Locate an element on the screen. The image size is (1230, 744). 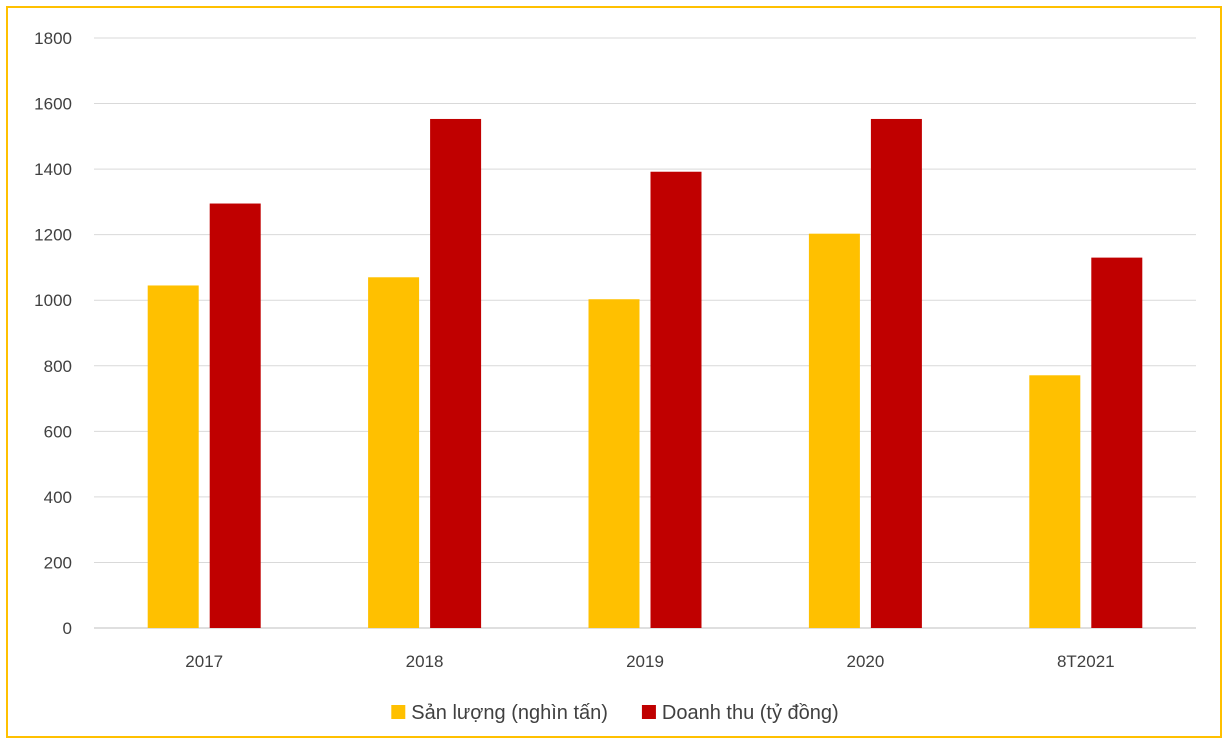
x-tick-label: 8T2021 is located at coordinates (1086, 661).